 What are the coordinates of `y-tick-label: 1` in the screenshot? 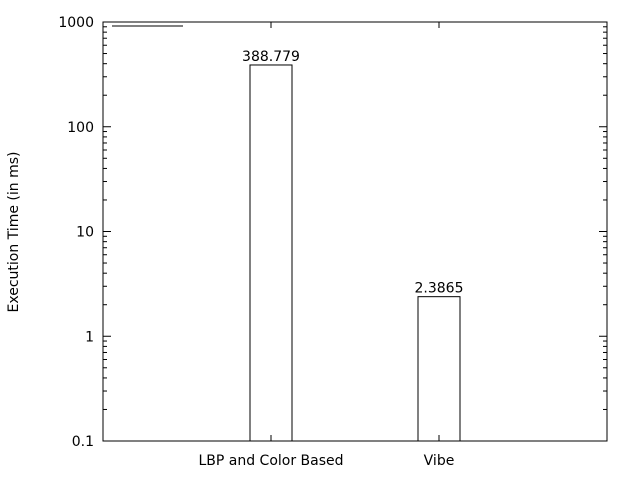 It's located at (89, 337).